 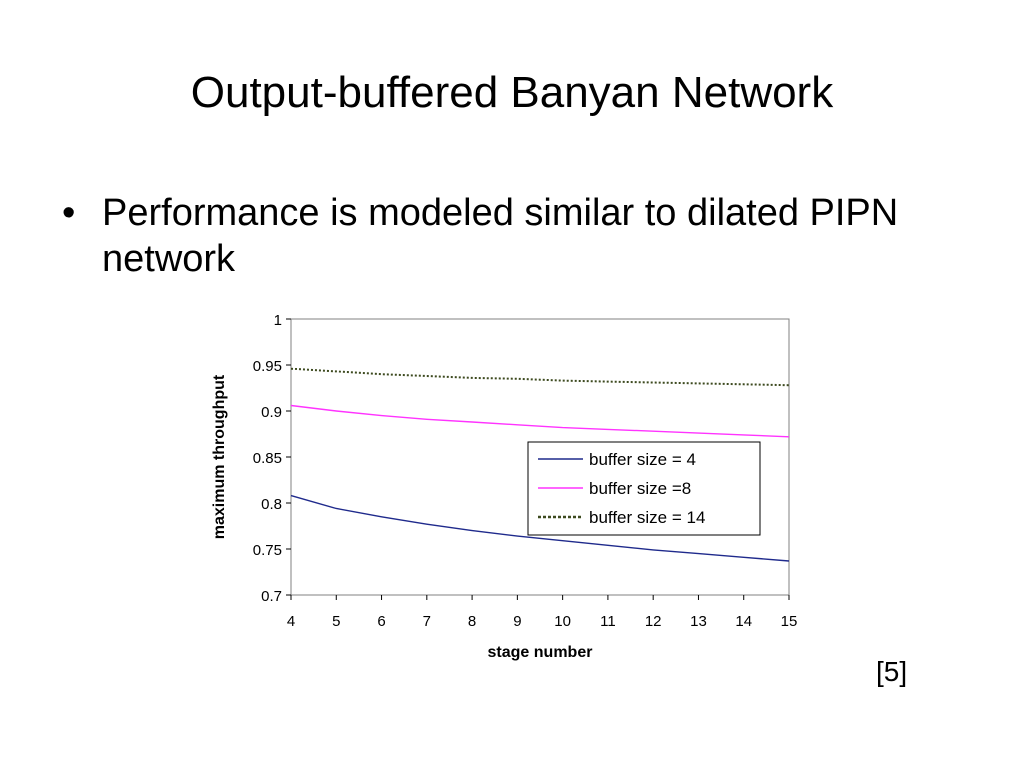 I want to click on y-tick-label: 1, so click(x=278, y=320).